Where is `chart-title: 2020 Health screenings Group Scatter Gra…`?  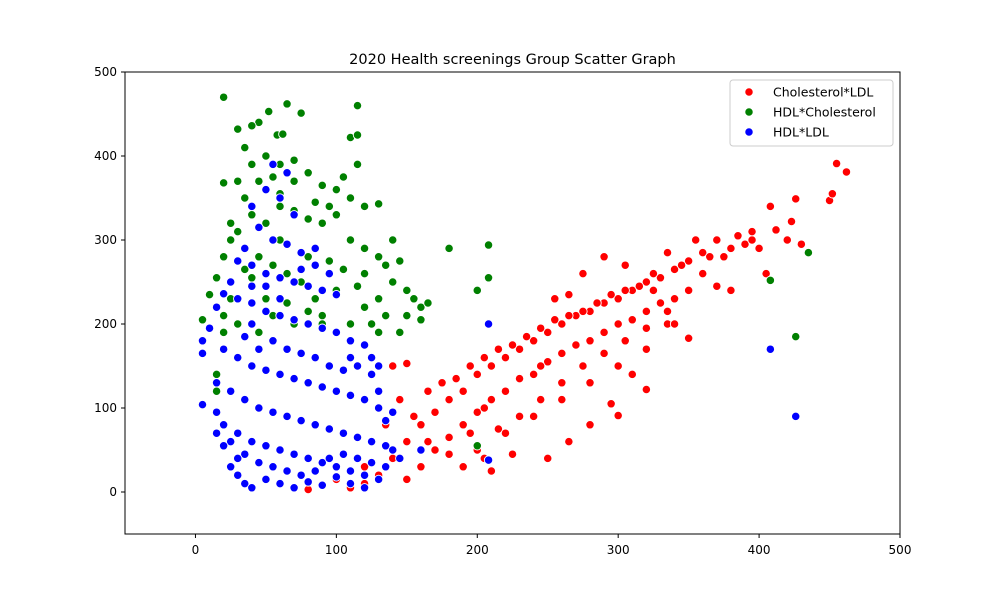 chart-title: 2020 Health screenings Group Scatter Gra… is located at coordinates (512, 60).